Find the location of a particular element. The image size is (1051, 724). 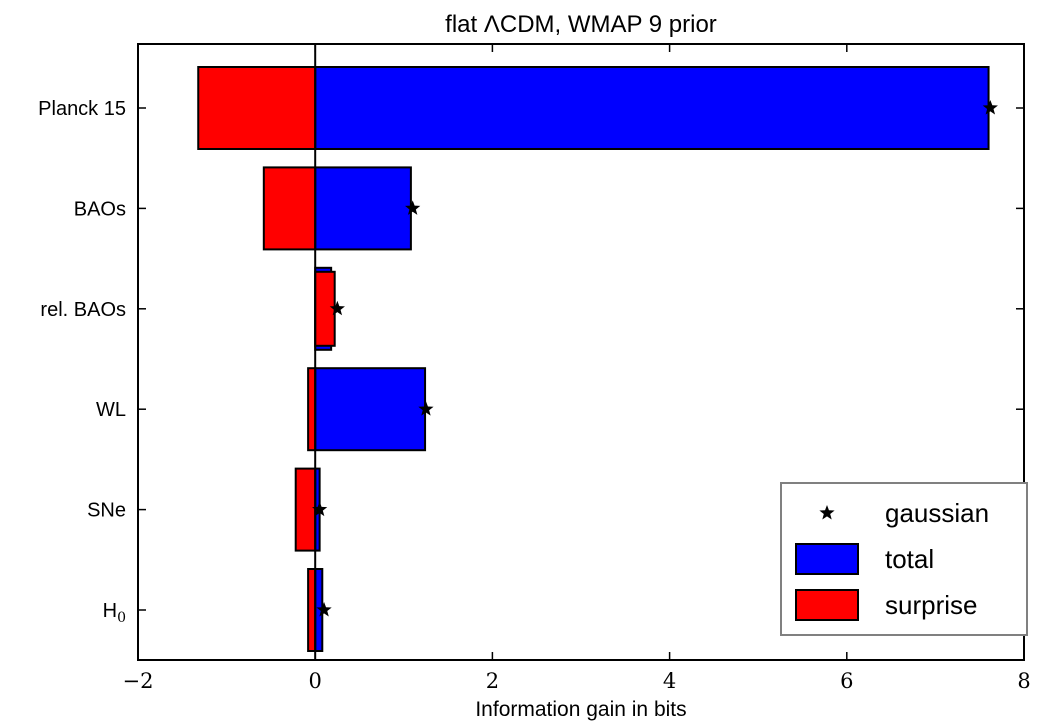

y-tick-label: SNe is located at coordinates (106, 511).